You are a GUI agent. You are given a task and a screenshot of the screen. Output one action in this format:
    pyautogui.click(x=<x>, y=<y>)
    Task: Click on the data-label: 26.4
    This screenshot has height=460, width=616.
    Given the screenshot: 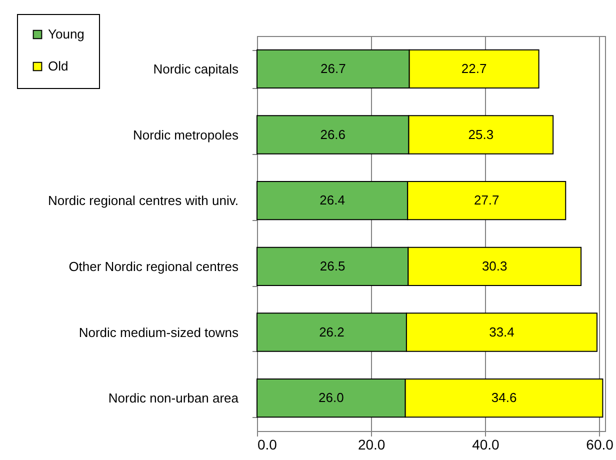 What is the action you would take?
    pyautogui.click(x=332, y=200)
    